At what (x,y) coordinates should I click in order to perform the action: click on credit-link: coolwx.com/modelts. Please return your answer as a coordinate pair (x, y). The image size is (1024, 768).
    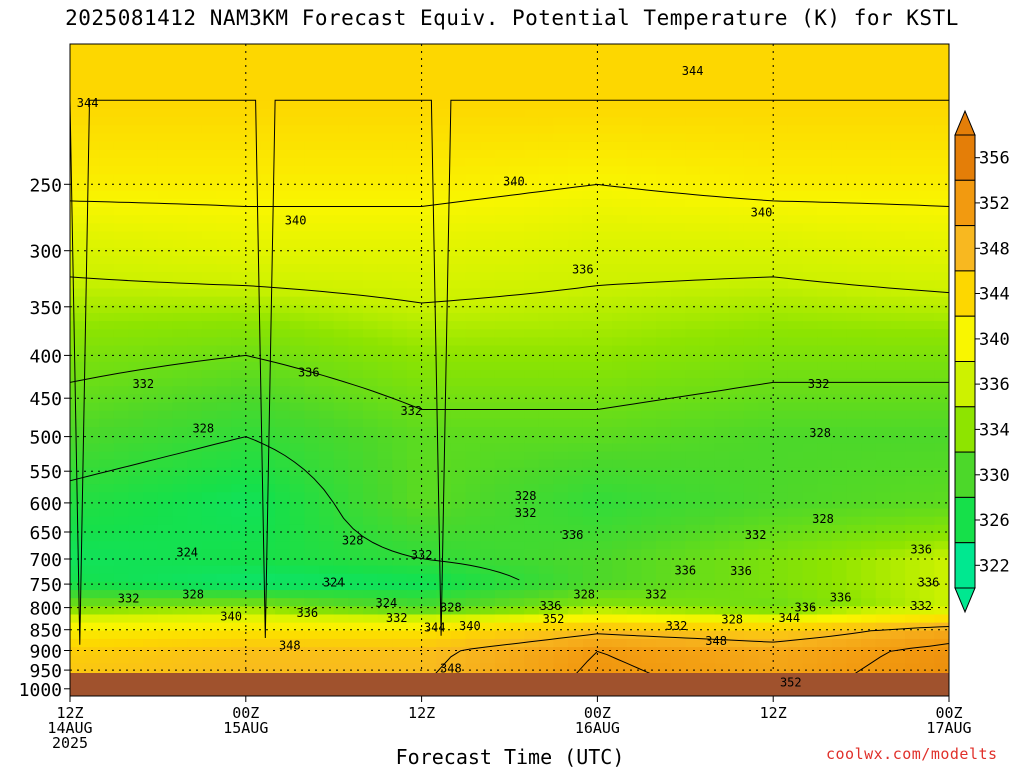
    Looking at the image, I should click on (912, 754).